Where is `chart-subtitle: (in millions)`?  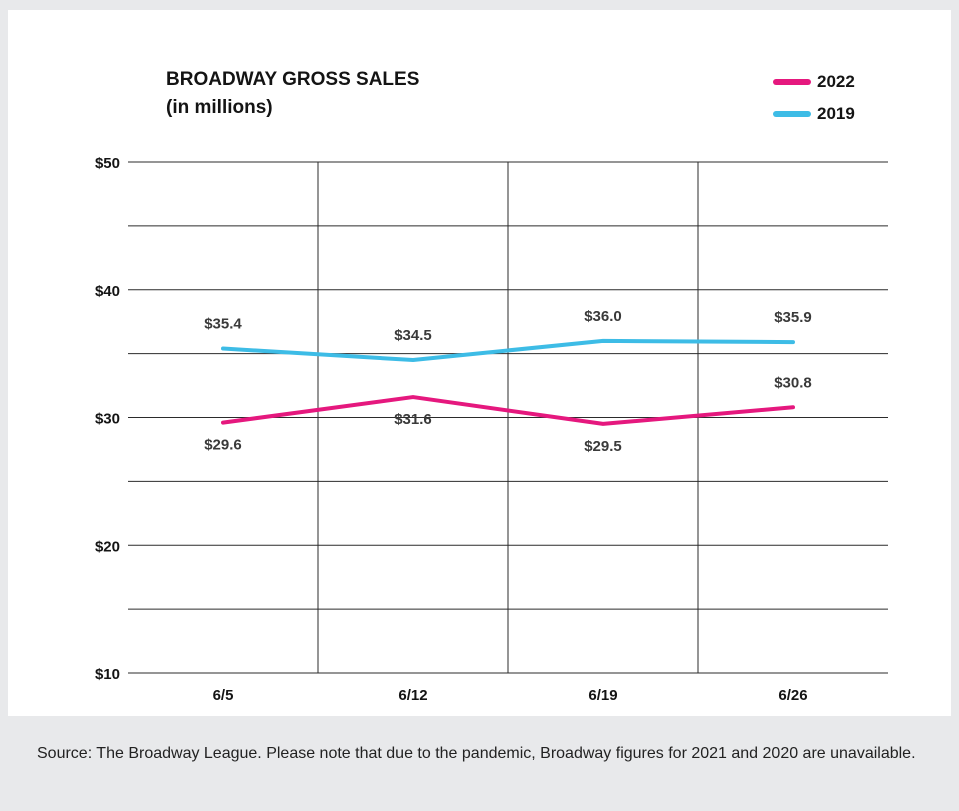
chart-subtitle: (in millions) is located at coordinates (219, 107).